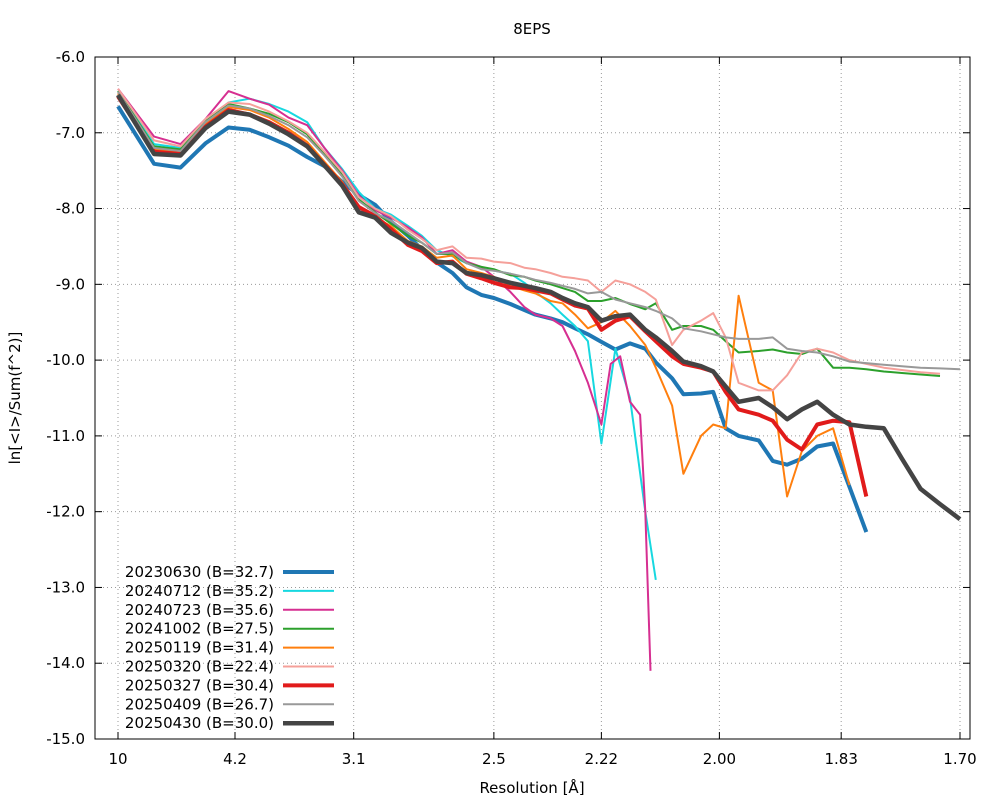 The image size is (1000, 804). What do you see at coordinates (199, 629) in the screenshot?
I see `legend-label-4: 20241002 (B=27.5)` at bounding box center [199, 629].